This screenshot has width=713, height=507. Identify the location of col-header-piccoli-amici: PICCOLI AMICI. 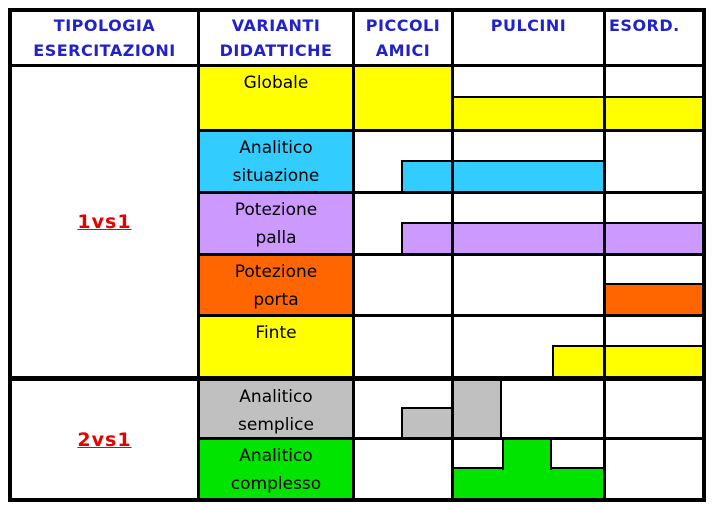
(403, 38).